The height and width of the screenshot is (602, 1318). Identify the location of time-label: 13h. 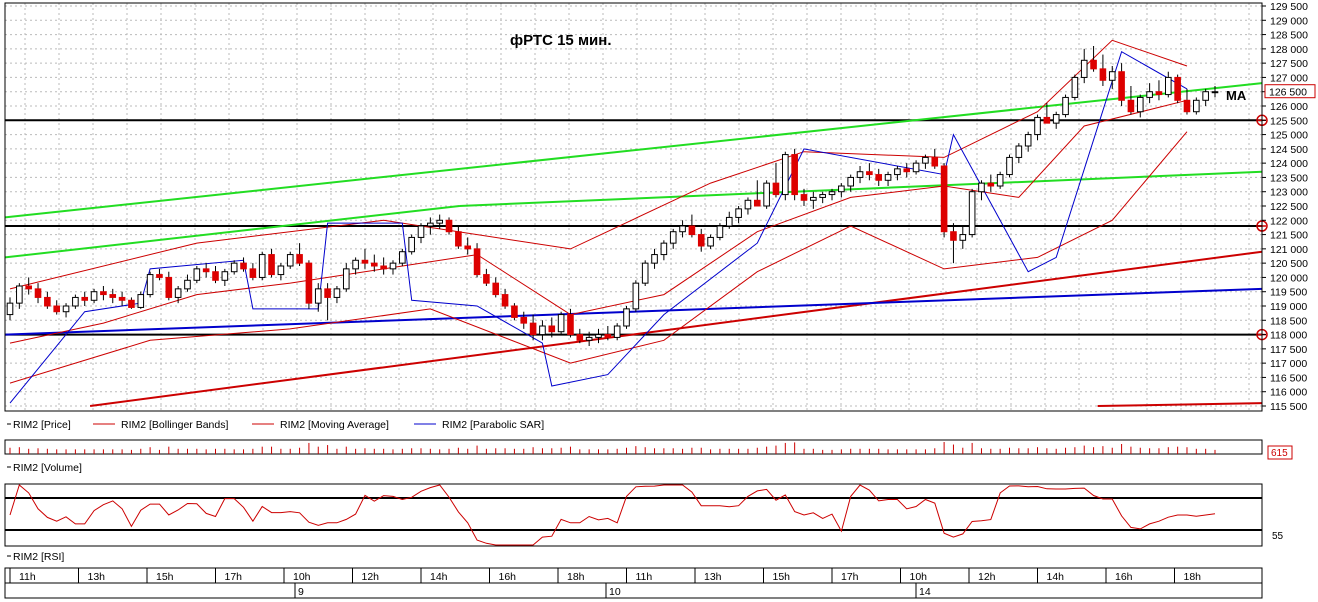
(97, 577).